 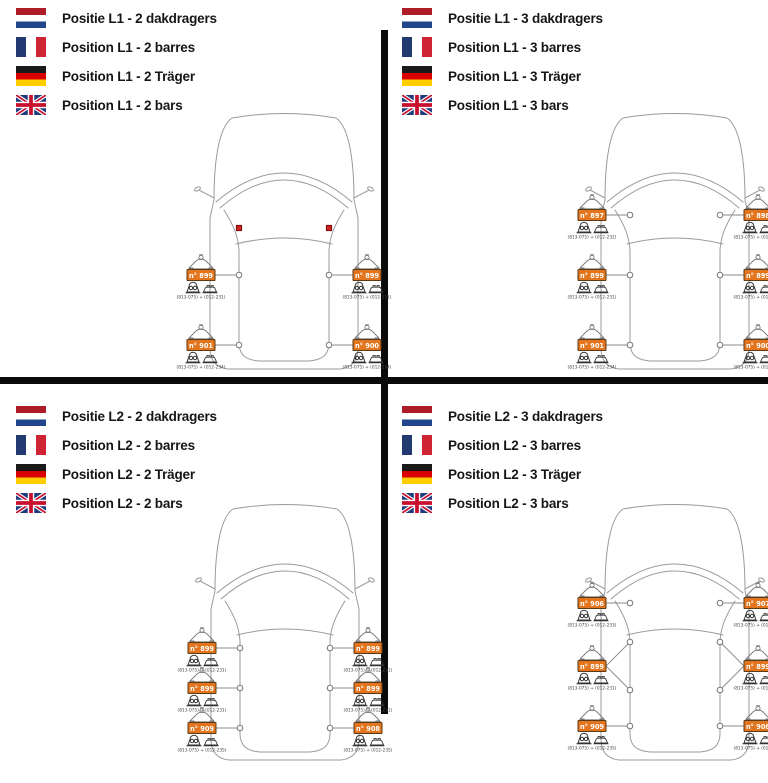 I want to click on position-title-de: Position L1 - 3 Träger, so click(x=514, y=76).